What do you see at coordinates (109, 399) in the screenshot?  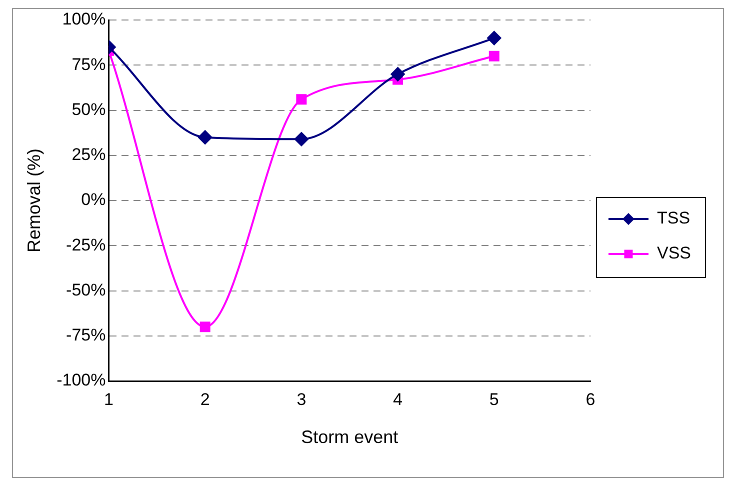 I see `x-tick-label: 1` at bounding box center [109, 399].